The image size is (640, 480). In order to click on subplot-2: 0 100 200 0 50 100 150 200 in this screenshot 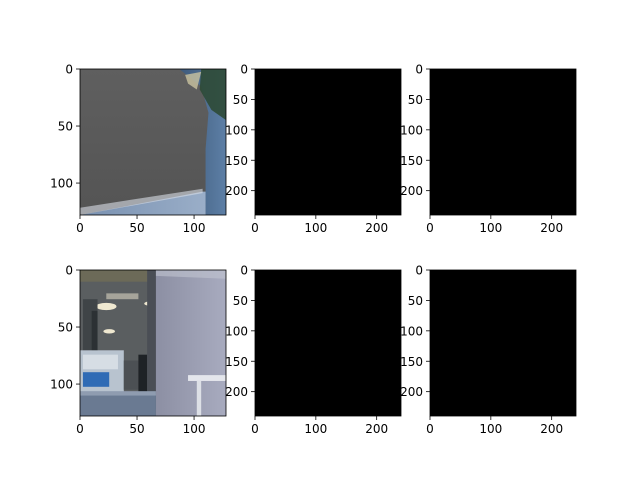, I will do `click(313, 149)`.